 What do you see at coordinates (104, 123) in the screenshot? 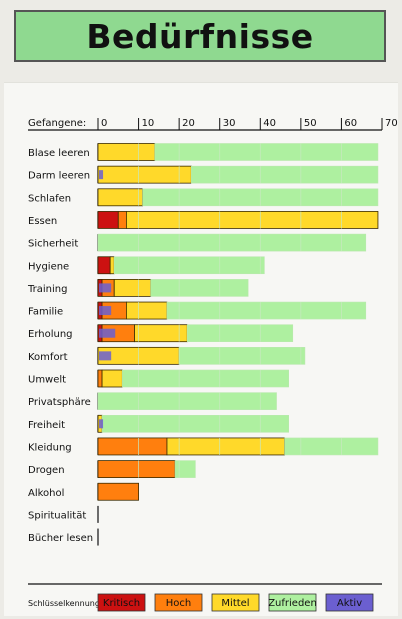
I see `tick-label: 0` at bounding box center [104, 123].